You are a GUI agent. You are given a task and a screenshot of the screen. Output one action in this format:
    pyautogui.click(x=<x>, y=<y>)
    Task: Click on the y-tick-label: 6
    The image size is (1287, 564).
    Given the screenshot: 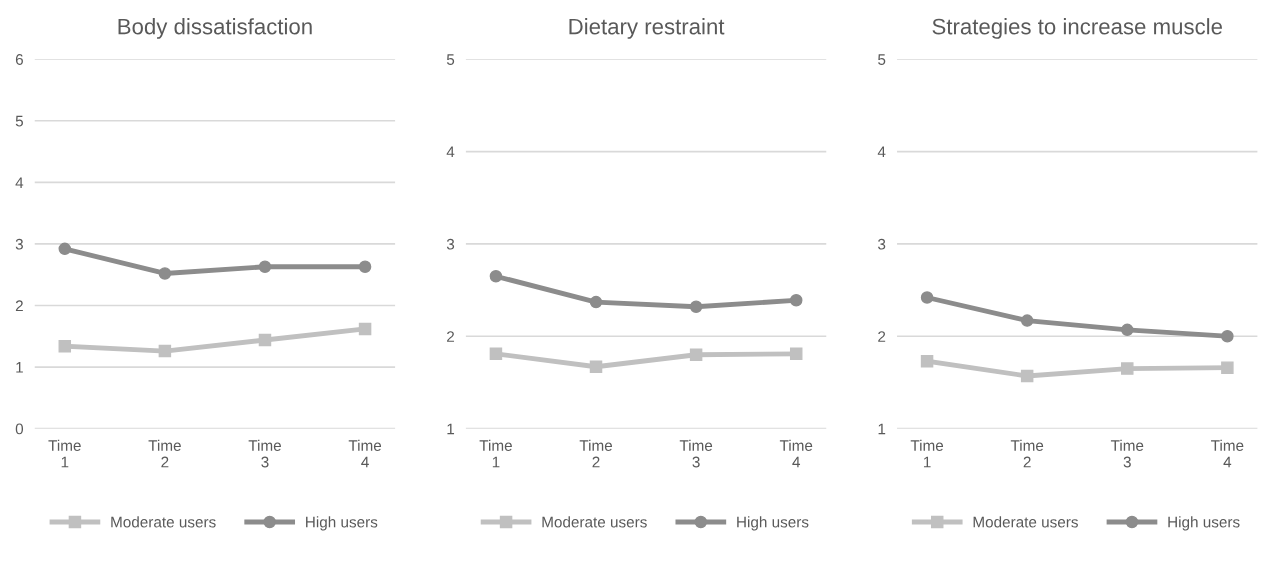 What is the action you would take?
    pyautogui.click(x=19, y=59)
    